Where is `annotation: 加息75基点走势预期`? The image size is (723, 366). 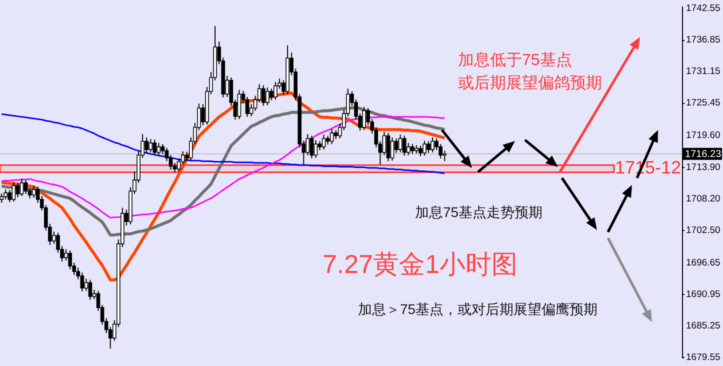 annotation: 加息75基点走势预期 is located at coordinates (479, 212).